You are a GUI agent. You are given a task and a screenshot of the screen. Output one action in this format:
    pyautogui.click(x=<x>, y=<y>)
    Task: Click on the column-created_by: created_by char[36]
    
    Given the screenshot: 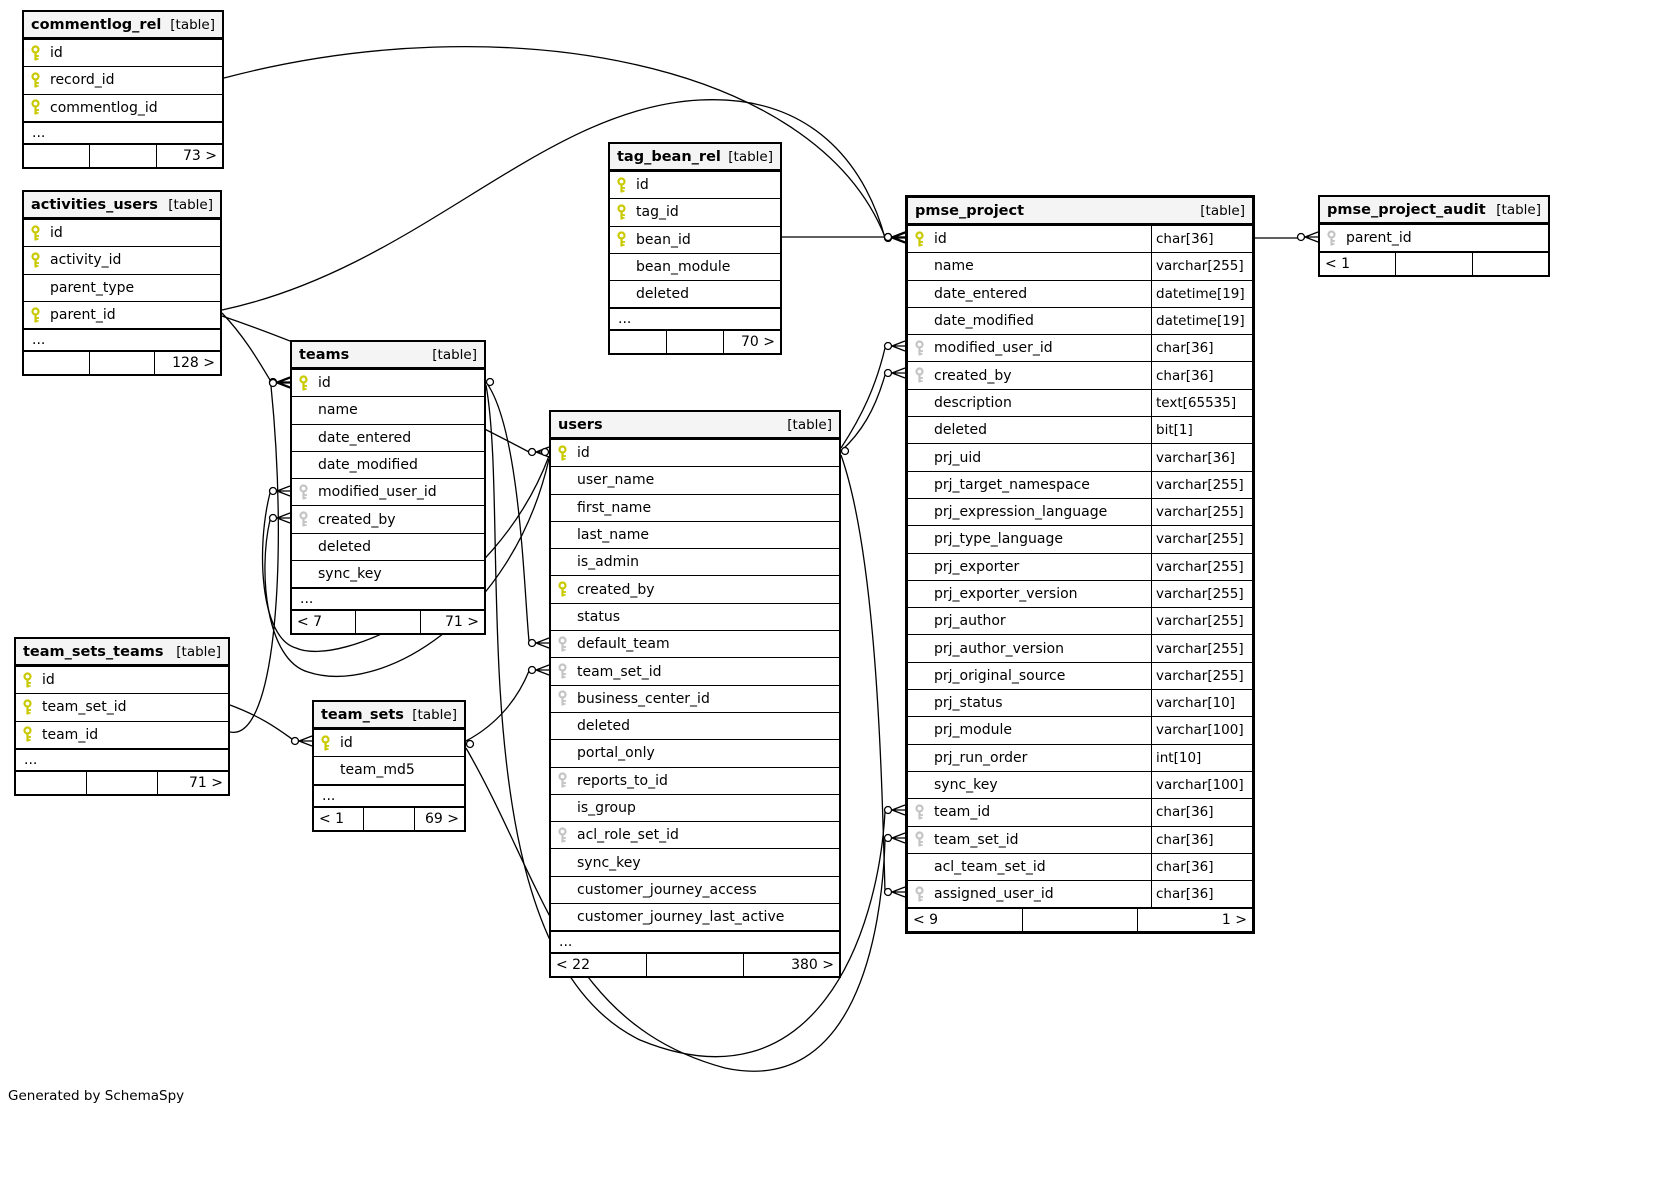 What is the action you would take?
    pyautogui.click(x=1080, y=375)
    